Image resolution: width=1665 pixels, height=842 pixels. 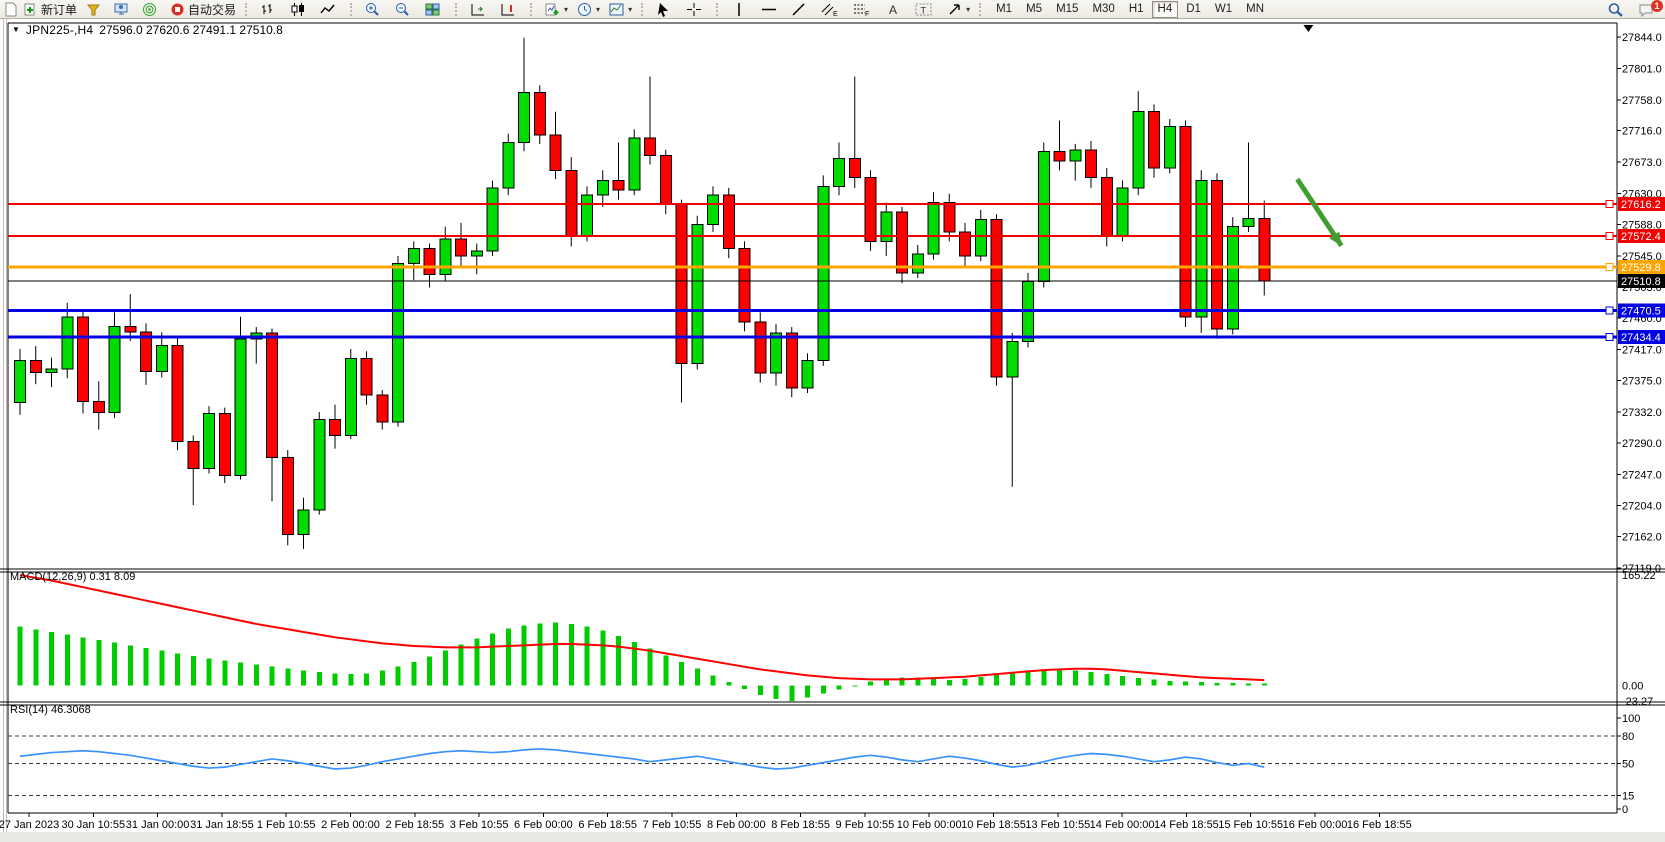 What do you see at coordinates (1641, 338) in the screenshot?
I see `price-line-label: 27434.4` at bounding box center [1641, 338].